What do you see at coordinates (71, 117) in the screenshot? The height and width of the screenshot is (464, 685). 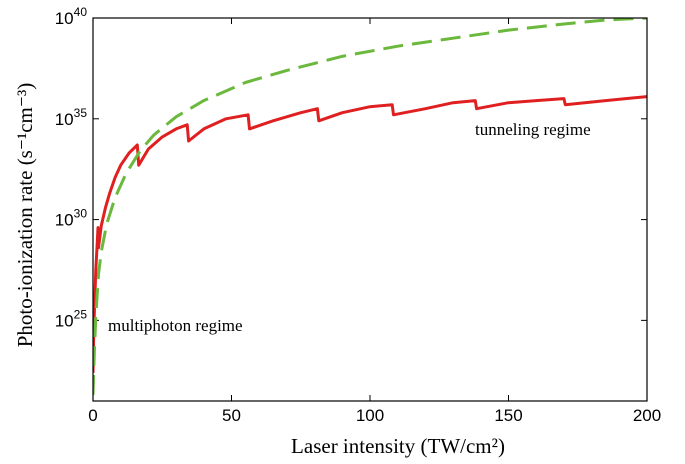 I see `y-tick-label: 1035` at bounding box center [71, 117].